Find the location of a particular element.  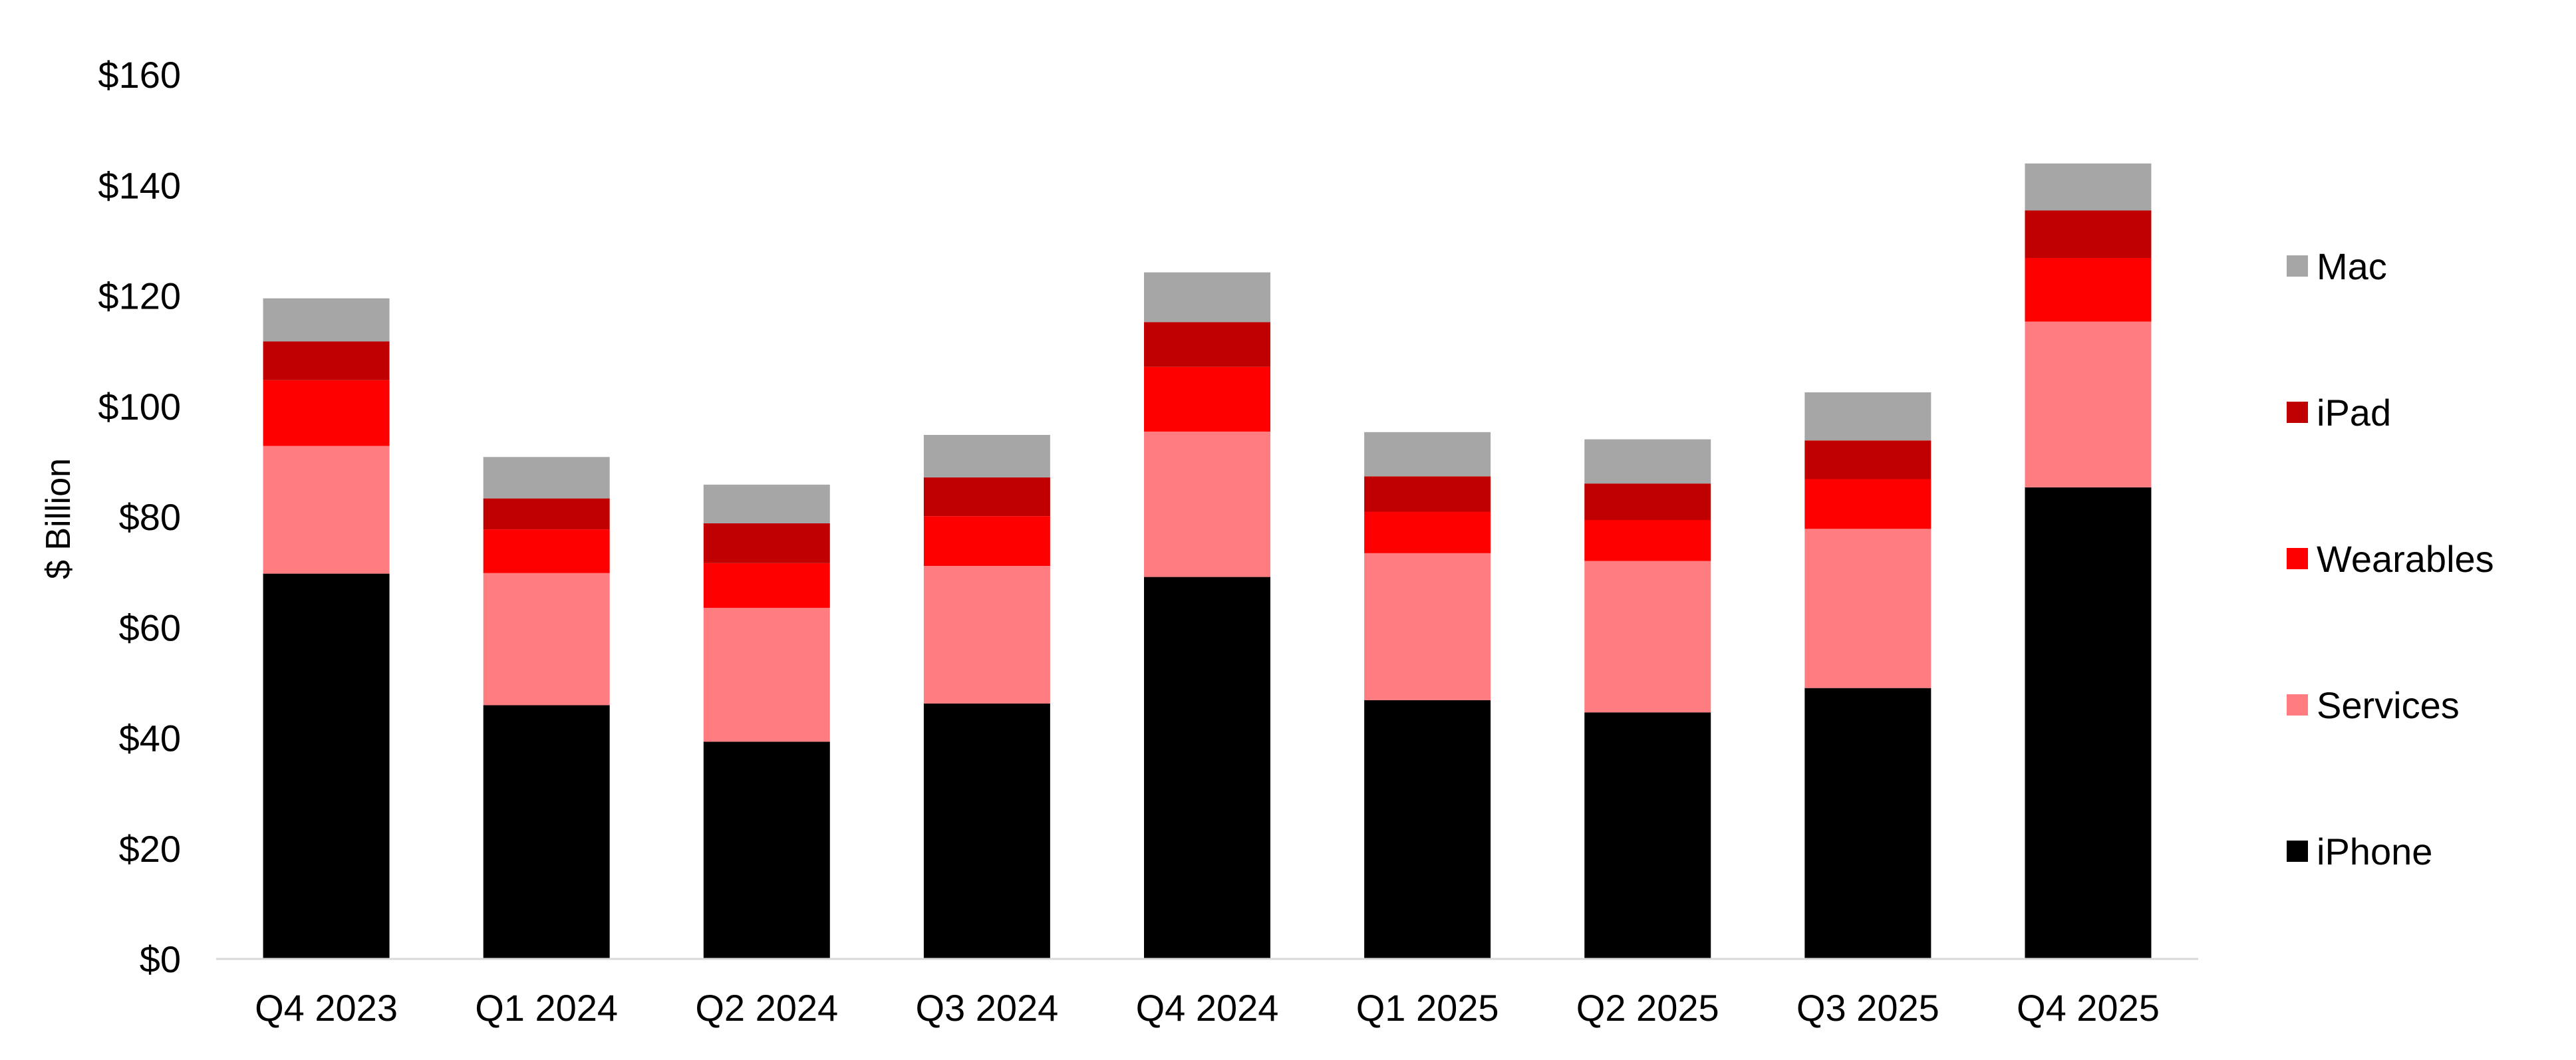

x-tick-label: Q2 2024 is located at coordinates (766, 1008).